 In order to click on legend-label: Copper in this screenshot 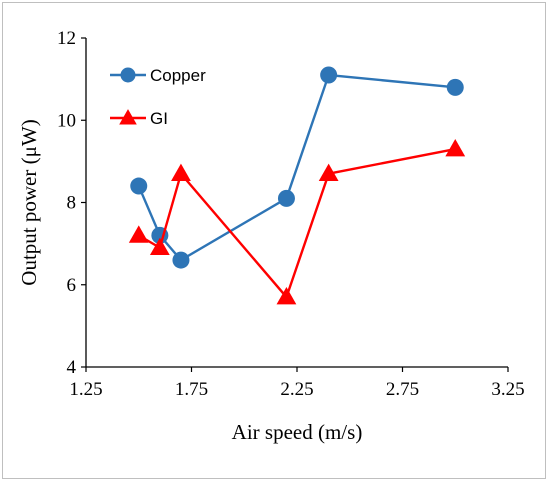, I will do `click(178, 75)`.